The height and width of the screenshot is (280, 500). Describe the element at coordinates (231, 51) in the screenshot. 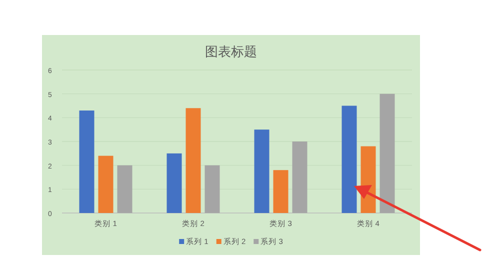

I see `chart-title: 图表标题` at that location.